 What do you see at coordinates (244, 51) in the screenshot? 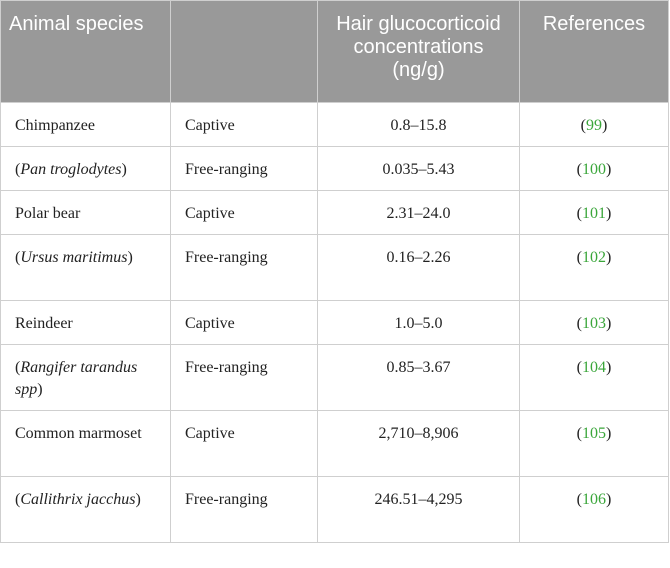
I see `header-status` at bounding box center [244, 51].